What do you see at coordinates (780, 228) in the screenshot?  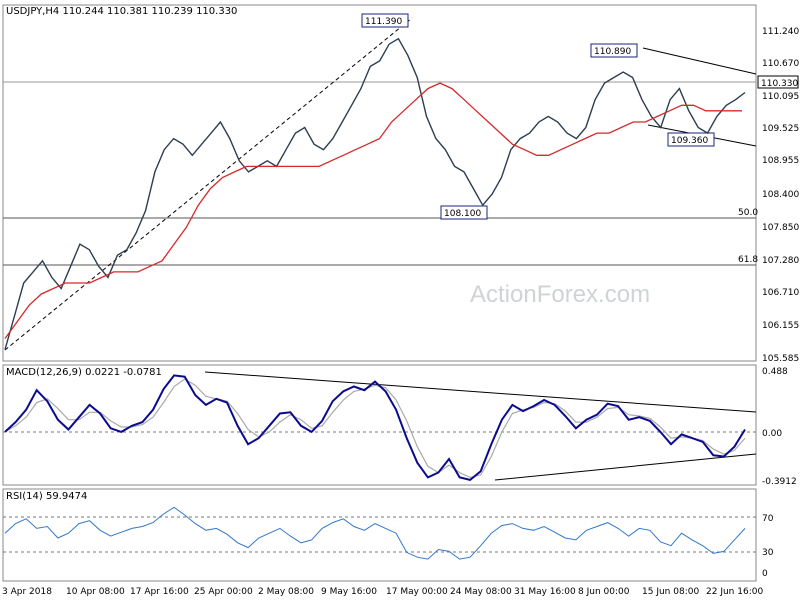 I see `price-tick: 107.850` at bounding box center [780, 228].